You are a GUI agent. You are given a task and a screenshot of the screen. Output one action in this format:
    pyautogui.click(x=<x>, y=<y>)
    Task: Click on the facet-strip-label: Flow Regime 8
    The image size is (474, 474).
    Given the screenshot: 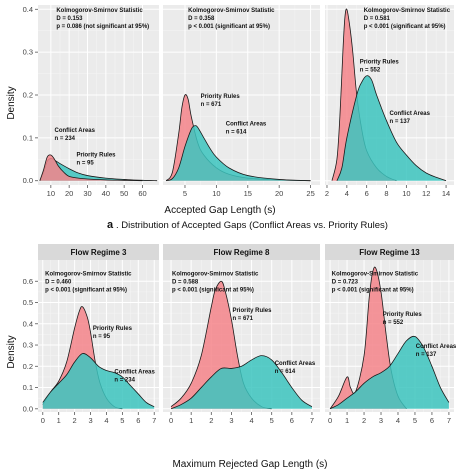 What is the action you would take?
    pyautogui.click(x=241, y=252)
    